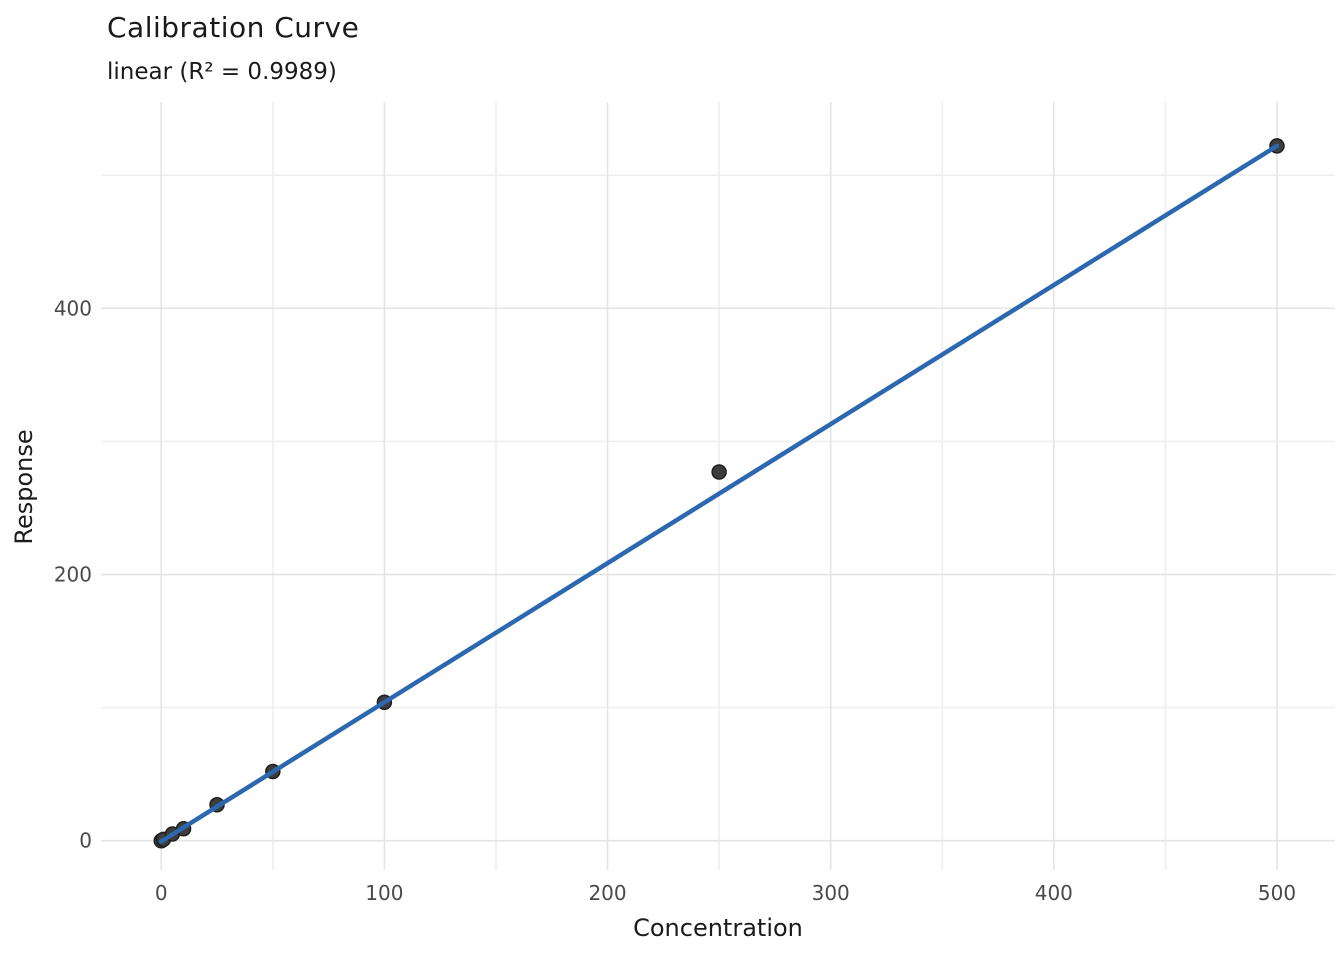 This screenshot has height=960, width=1344. I want to click on x-axis-title: Concentration, so click(718, 928).